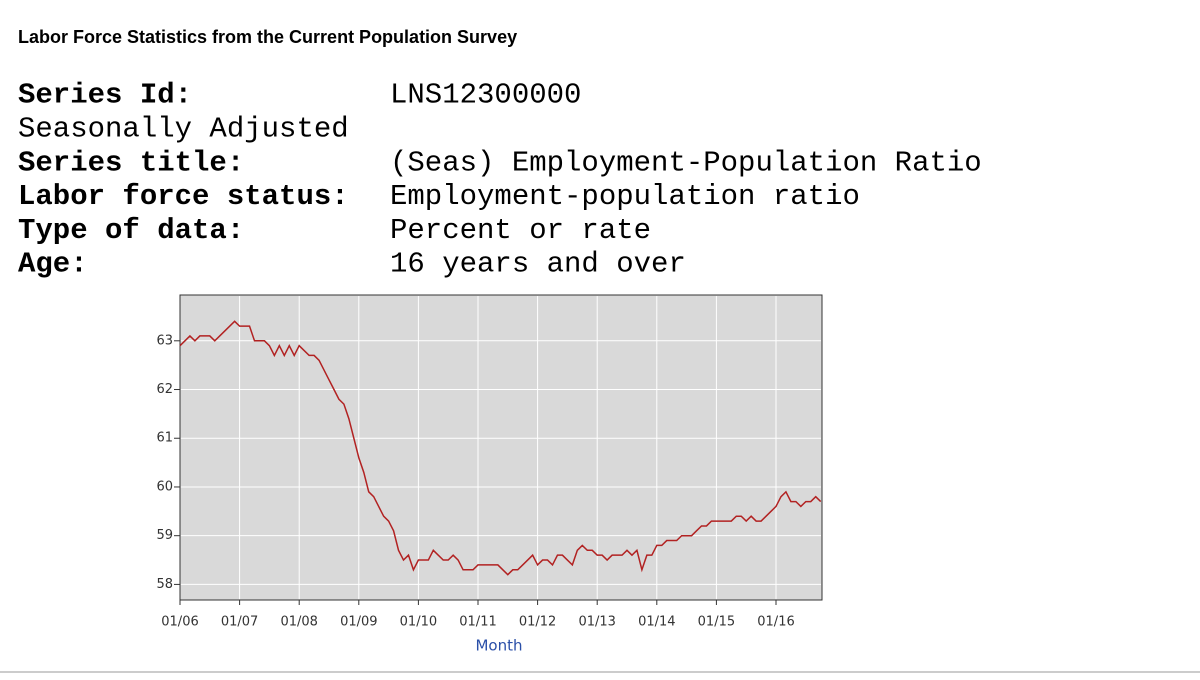 This screenshot has width=1200, height=680. I want to click on x-tick-label: 01/10, so click(418, 622).